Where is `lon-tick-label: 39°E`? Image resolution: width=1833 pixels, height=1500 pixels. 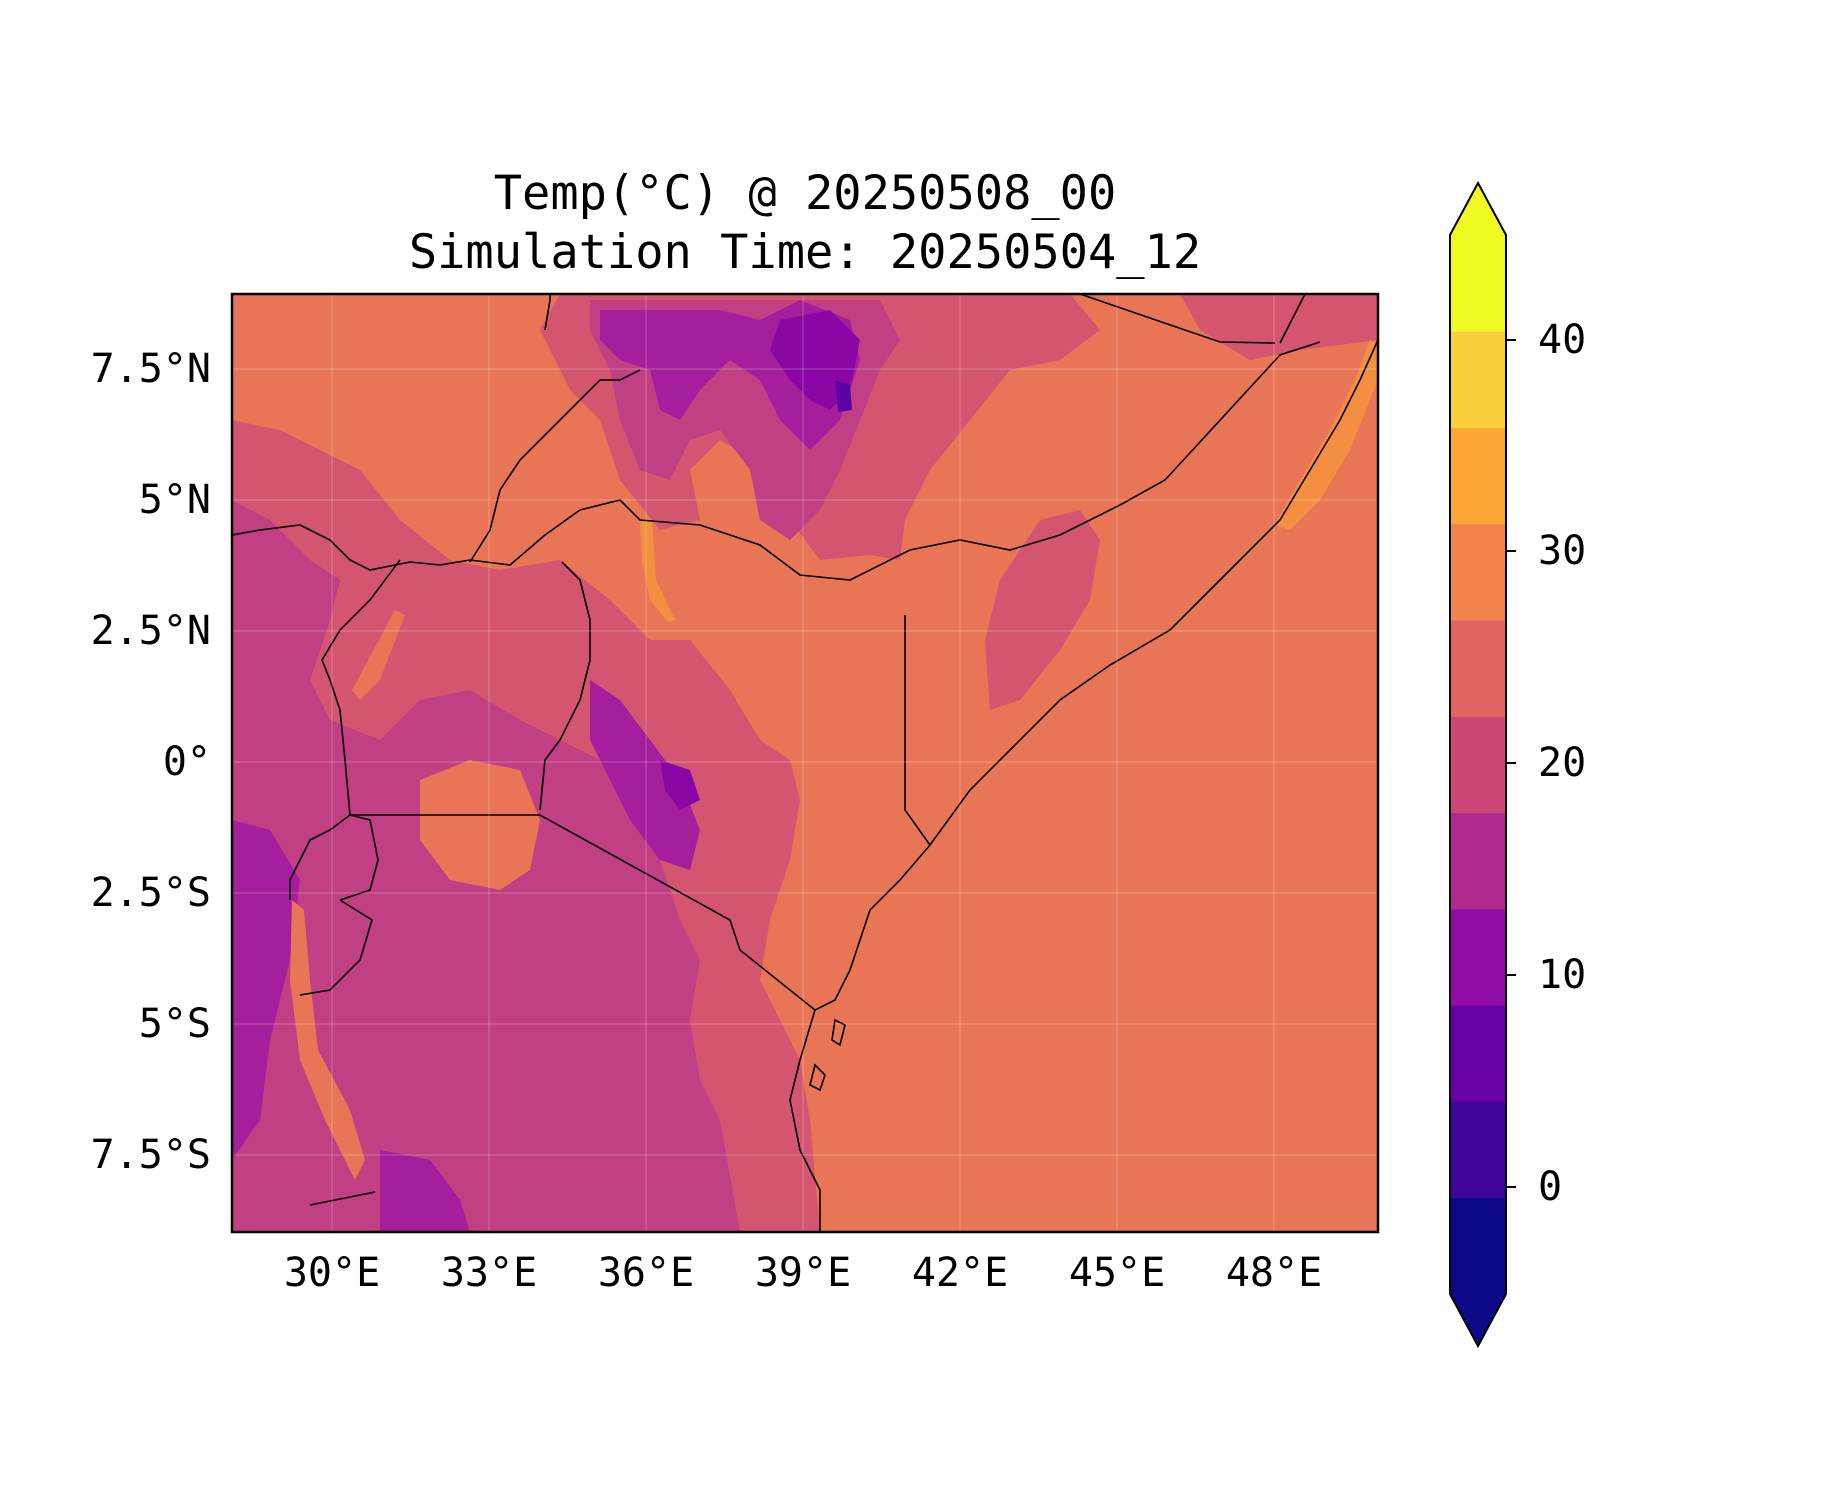
lon-tick-label: 39°E is located at coordinates (803, 1273).